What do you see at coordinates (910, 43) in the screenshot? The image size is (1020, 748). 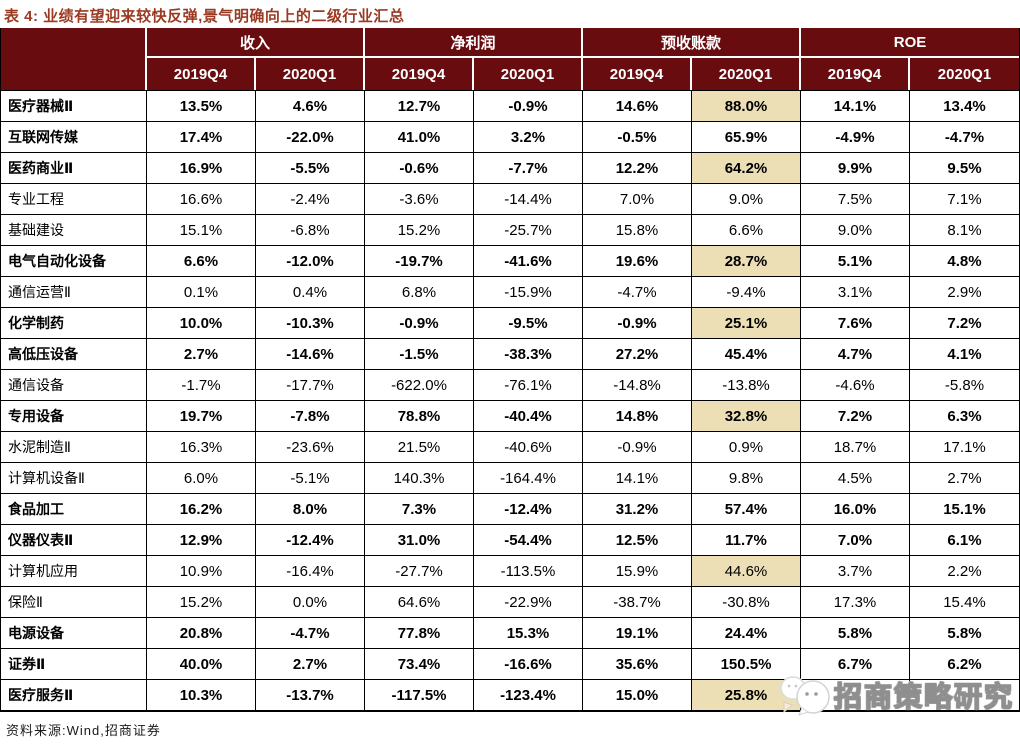 I see `group-header: ROE` at bounding box center [910, 43].